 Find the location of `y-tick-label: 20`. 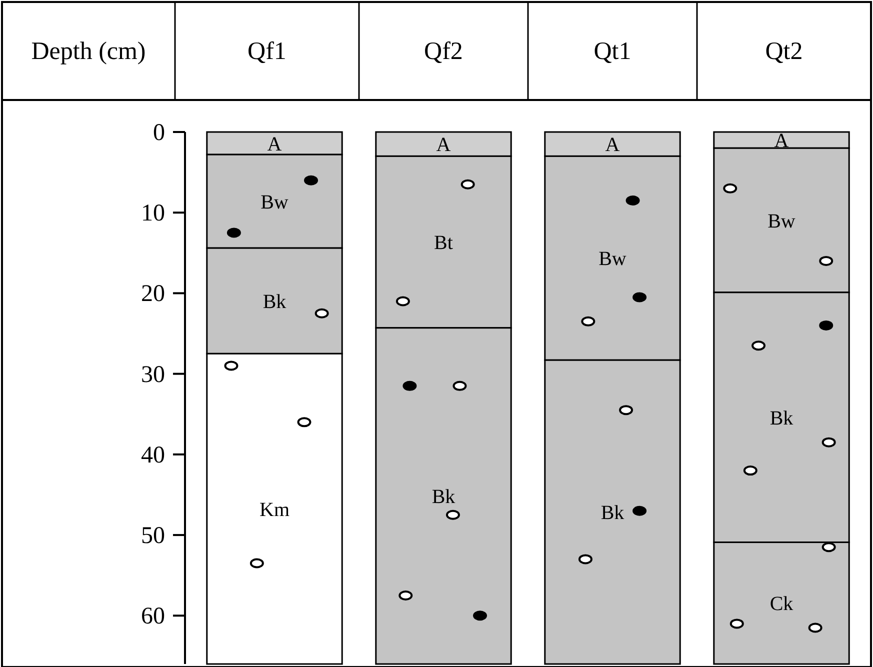

y-tick-label: 20 is located at coordinates (153, 294).